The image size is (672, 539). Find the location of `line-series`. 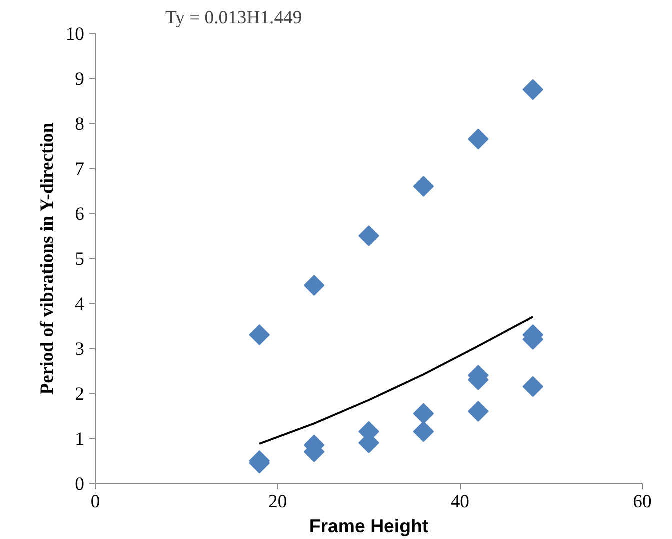

line-series is located at coordinates (396, 380).